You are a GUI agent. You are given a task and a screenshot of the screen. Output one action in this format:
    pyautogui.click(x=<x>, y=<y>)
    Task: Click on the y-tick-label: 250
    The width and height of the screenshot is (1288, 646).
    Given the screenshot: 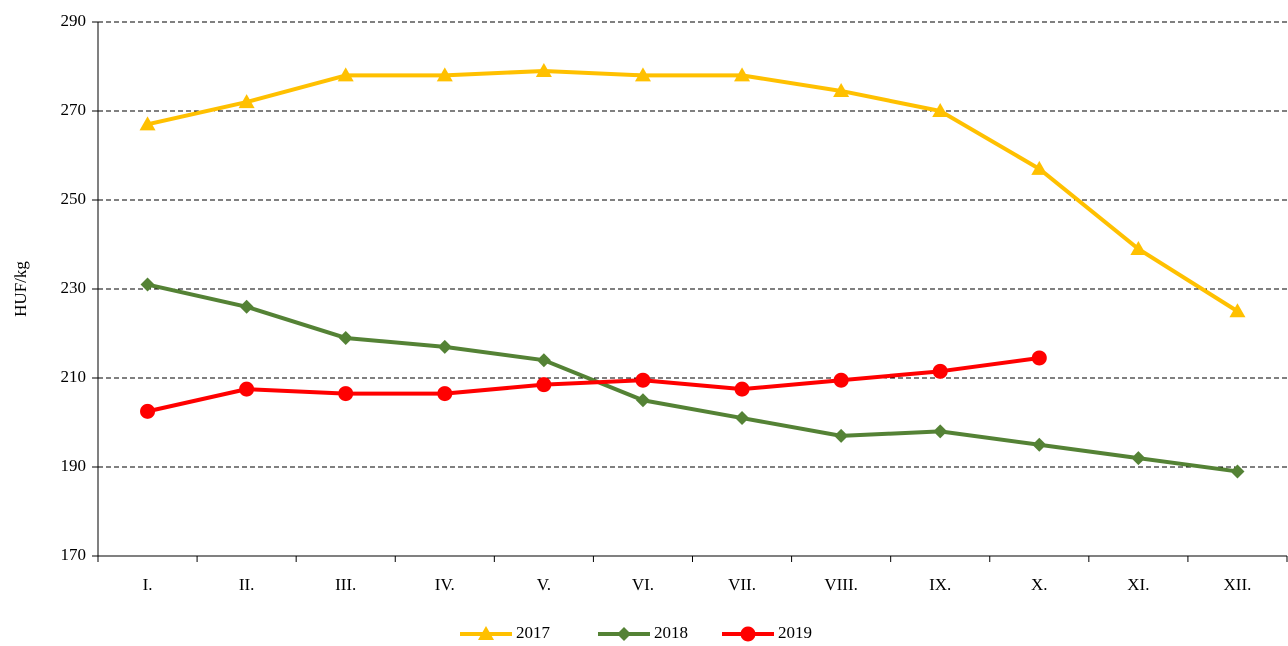 What is the action you would take?
    pyautogui.click(x=74, y=198)
    